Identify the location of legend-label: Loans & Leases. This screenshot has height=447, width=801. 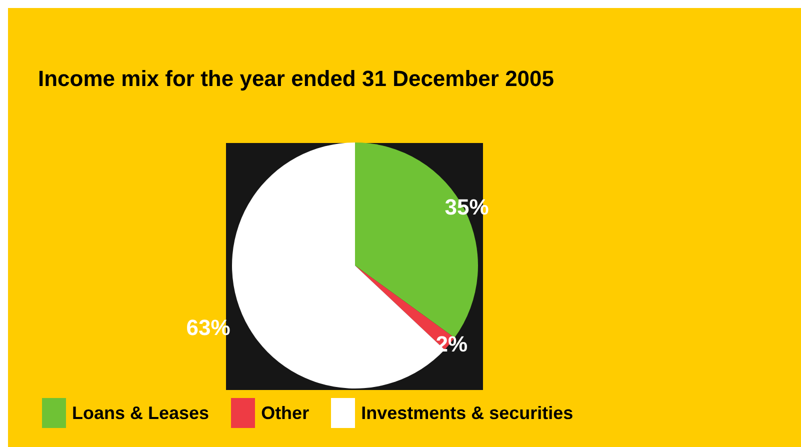
(141, 413).